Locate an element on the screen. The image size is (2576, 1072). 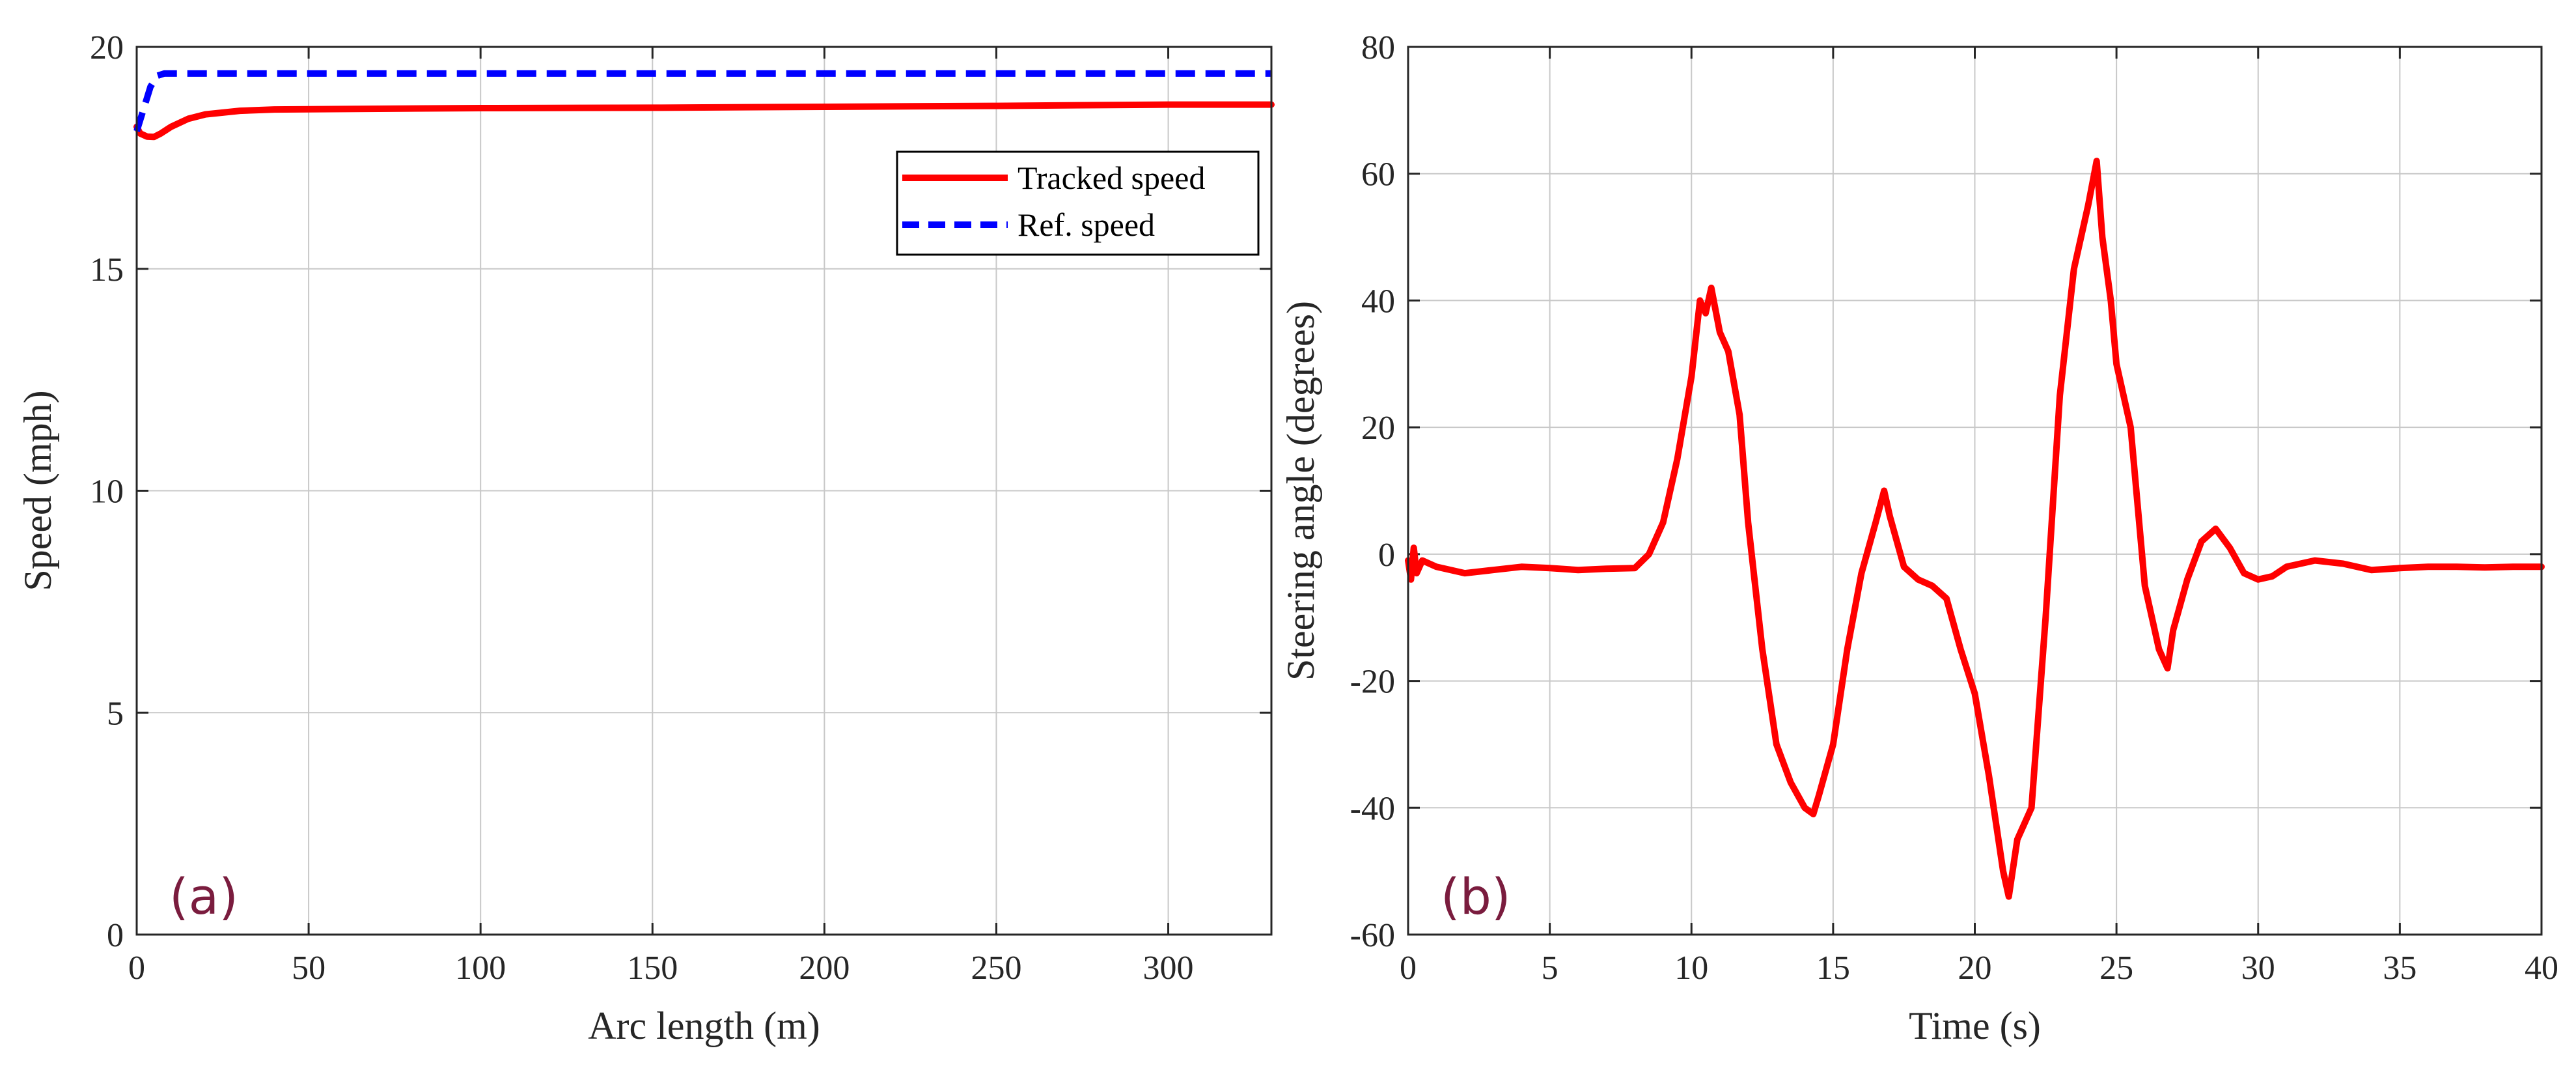
chart-a-ylabel: Speed (mph) is located at coordinates (37, 490).